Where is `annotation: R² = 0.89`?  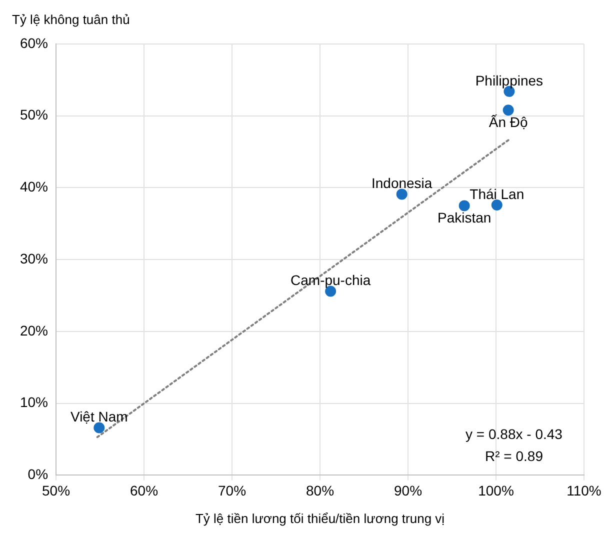 annotation: R² = 0.89 is located at coordinates (514, 456).